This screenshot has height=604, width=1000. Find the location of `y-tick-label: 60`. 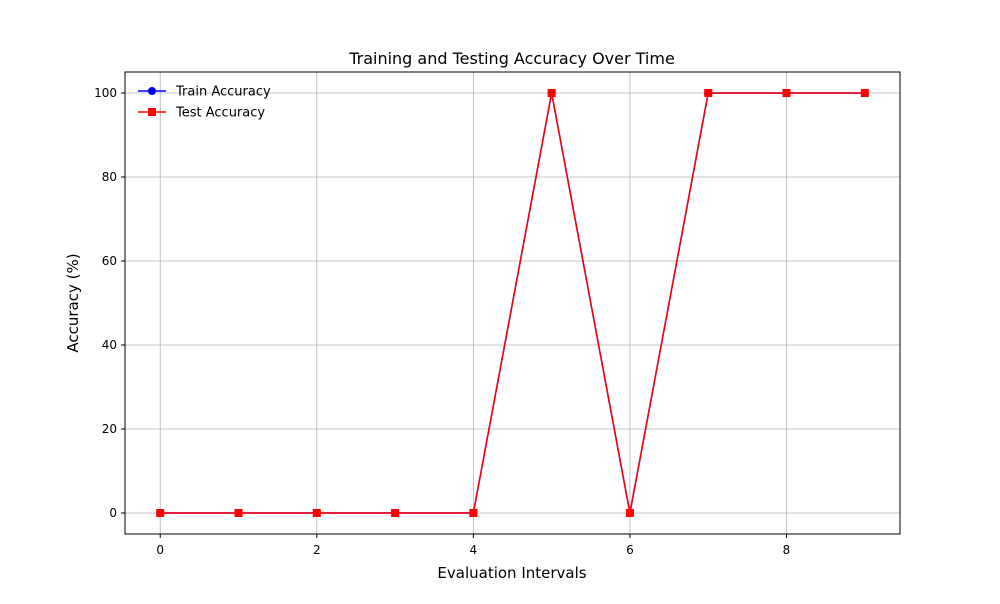

y-tick-label: 60 is located at coordinates (109, 261).